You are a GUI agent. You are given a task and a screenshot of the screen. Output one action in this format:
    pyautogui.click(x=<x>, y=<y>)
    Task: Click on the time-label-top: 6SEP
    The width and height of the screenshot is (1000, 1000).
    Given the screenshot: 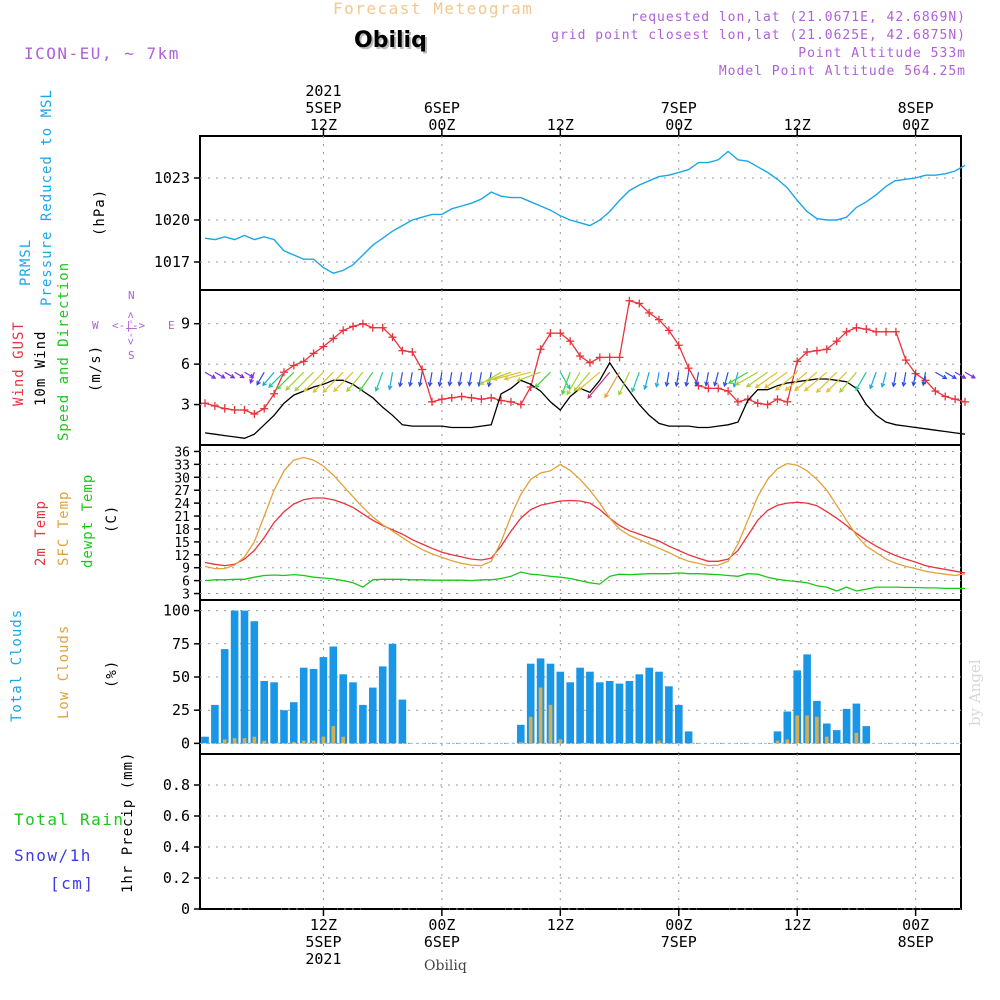 What is the action you would take?
    pyautogui.click(x=442, y=108)
    